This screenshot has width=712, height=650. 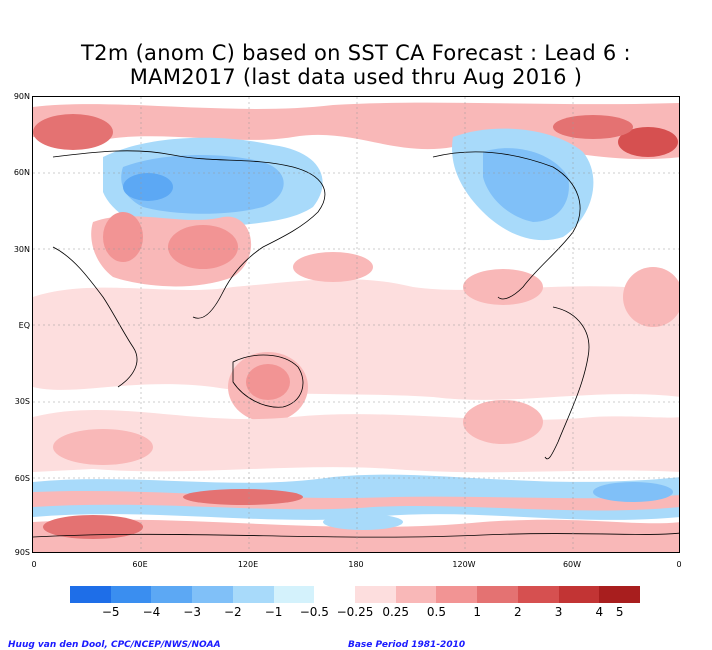 What do you see at coordinates (599, 612) in the screenshot?
I see `color-bar-tick-label: 4` at bounding box center [599, 612].